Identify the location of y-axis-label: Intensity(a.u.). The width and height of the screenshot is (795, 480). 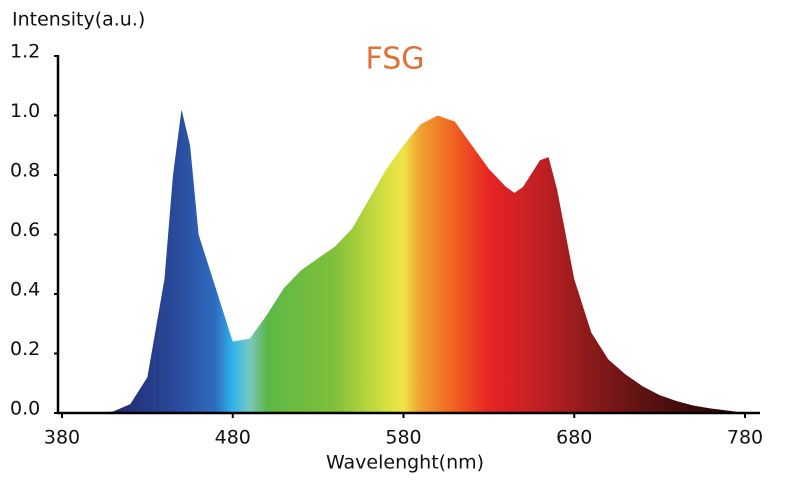
(78, 20).